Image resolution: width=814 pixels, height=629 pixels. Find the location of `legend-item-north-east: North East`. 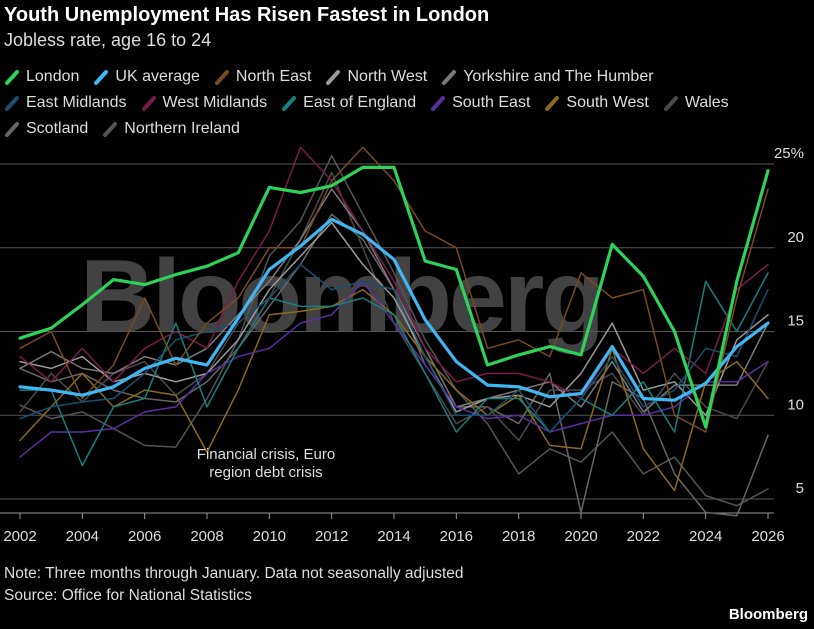

legend-item-north-east: North East is located at coordinates (263, 77).